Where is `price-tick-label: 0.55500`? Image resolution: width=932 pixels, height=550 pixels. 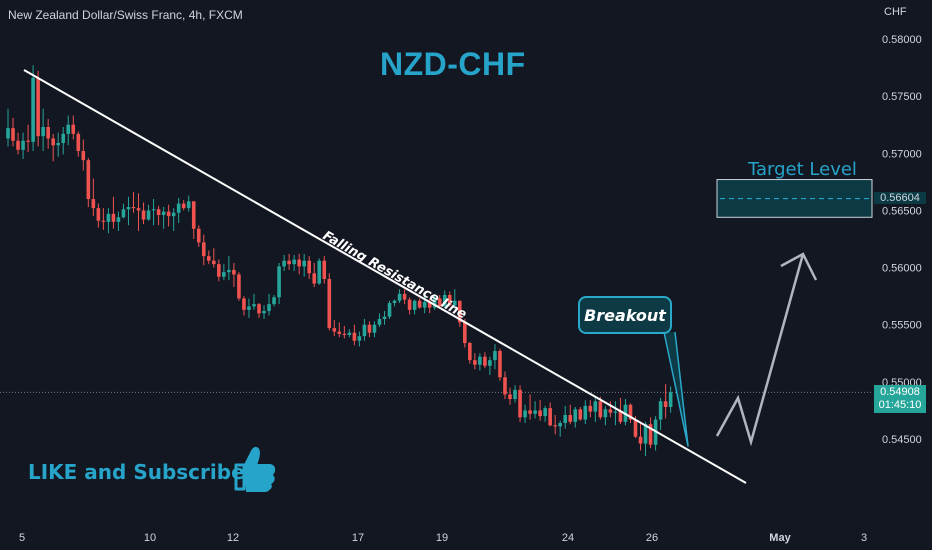 price-tick-label: 0.55500 is located at coordinates (902, 326).